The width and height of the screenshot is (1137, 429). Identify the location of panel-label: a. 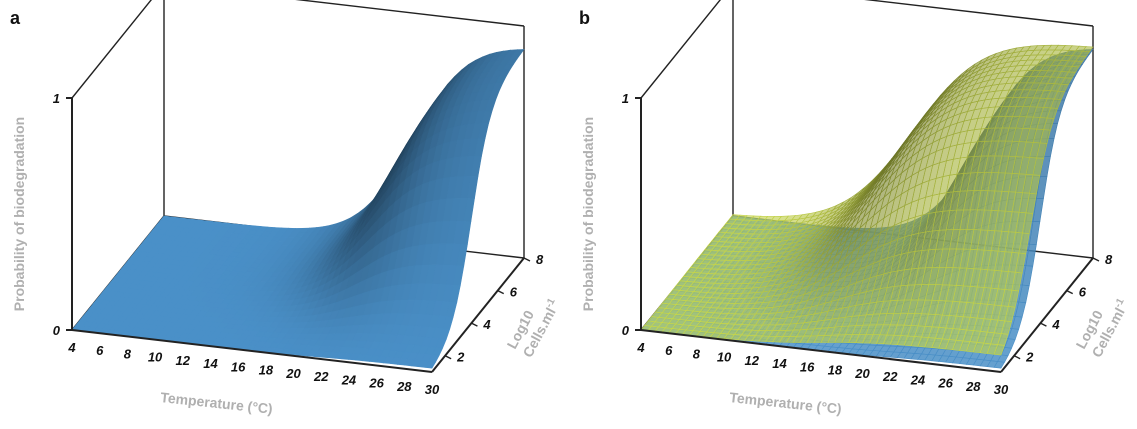
(15, 18).